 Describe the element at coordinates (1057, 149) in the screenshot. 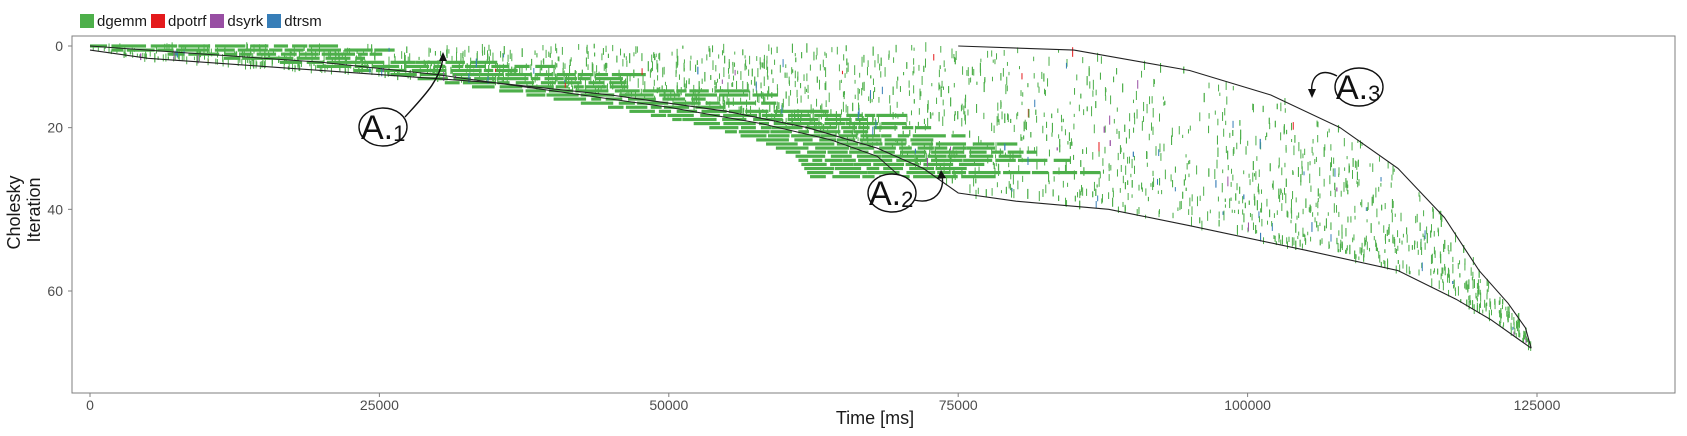

I see `mark-dsyrk` at that location.